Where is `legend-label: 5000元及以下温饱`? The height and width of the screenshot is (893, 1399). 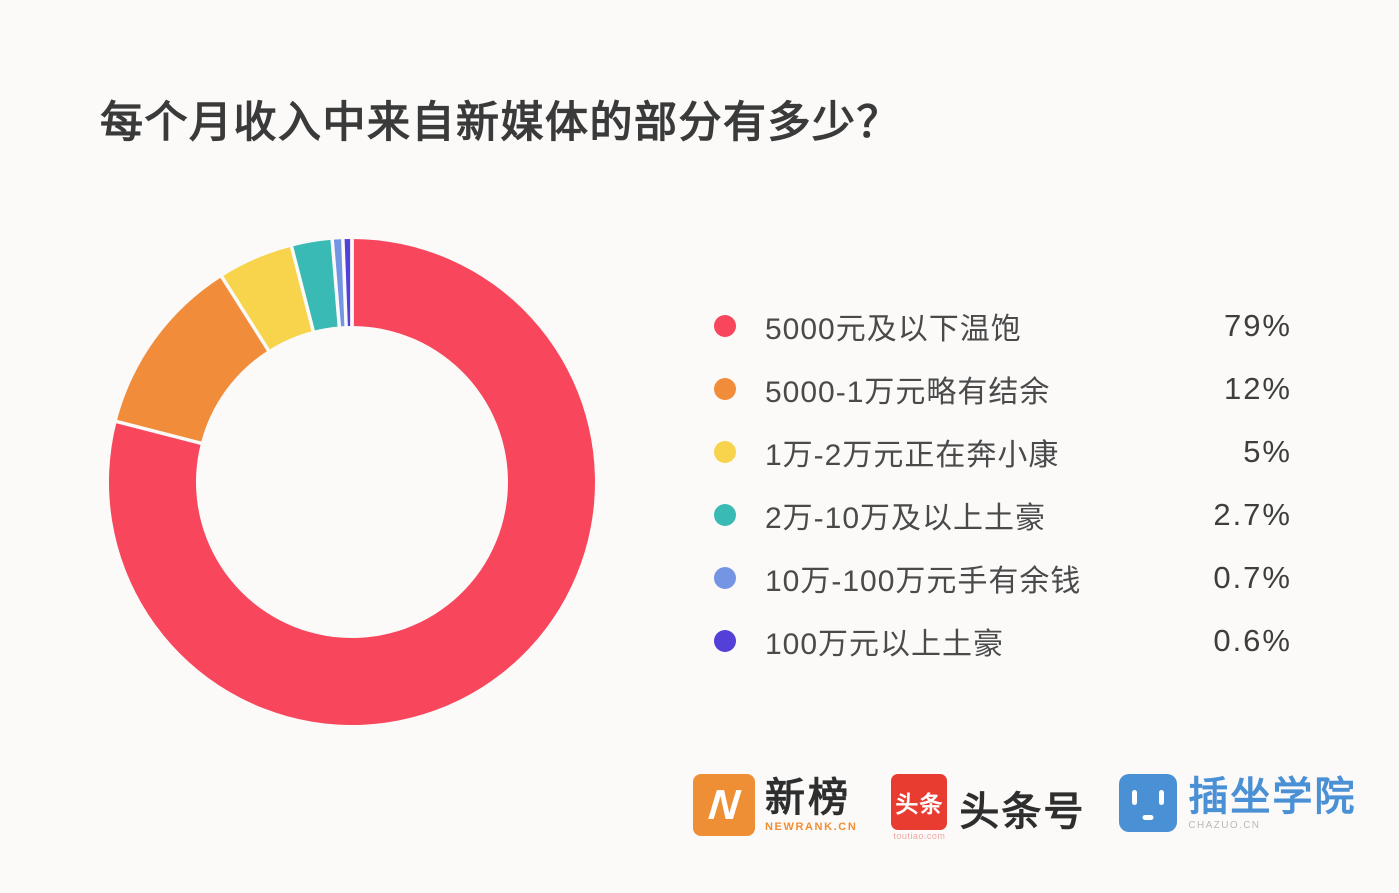
legend-label: 5000元及以下温饱 is located at coordinates (893, 329).